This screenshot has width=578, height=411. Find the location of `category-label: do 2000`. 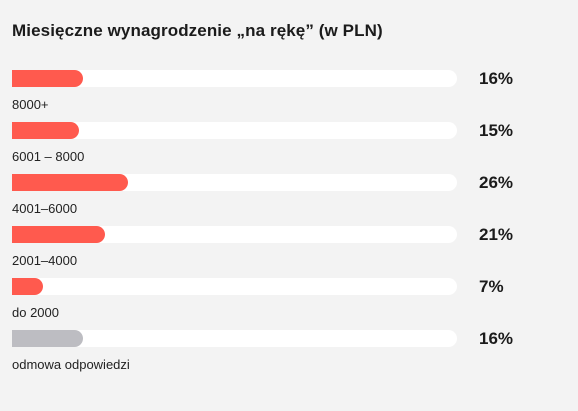

category-label: do 2000 is located at coordinates (35, 312).